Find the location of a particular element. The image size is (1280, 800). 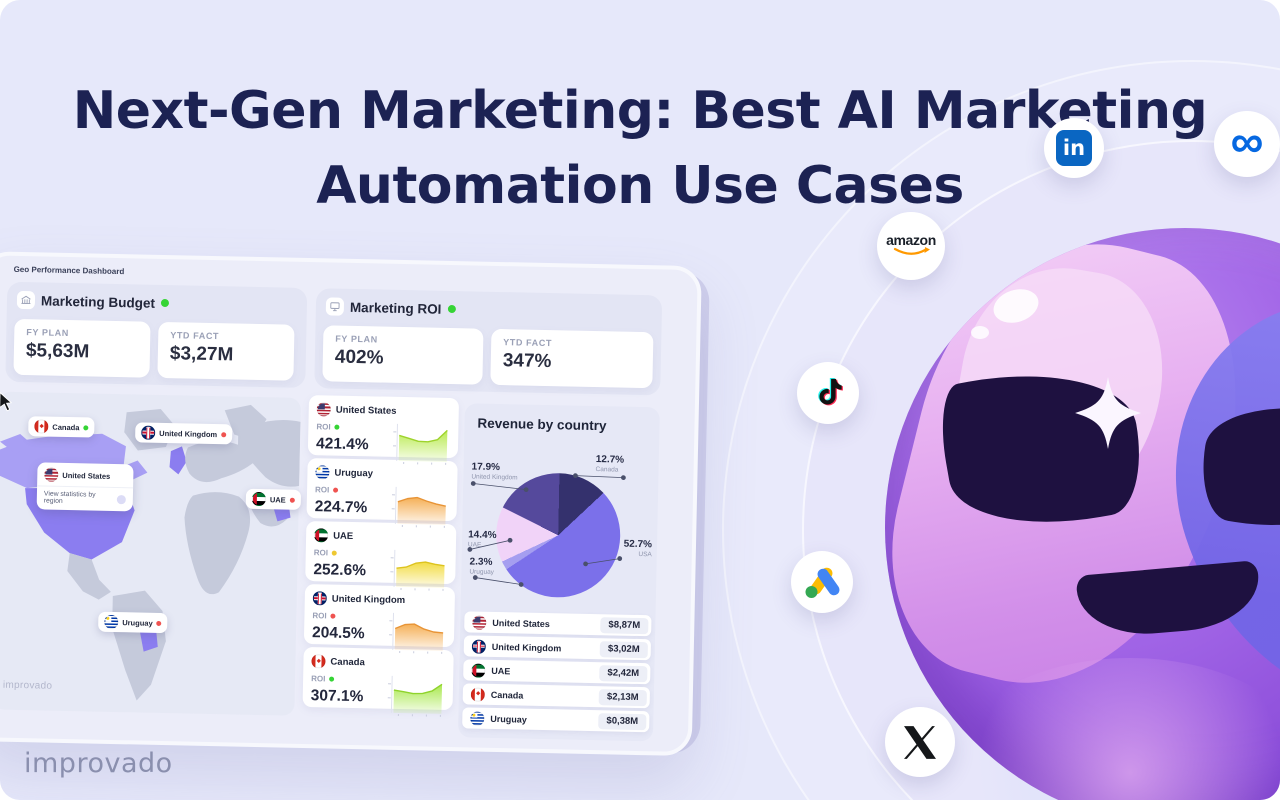

stat-value: 347% is located at coordinates (527, 361).